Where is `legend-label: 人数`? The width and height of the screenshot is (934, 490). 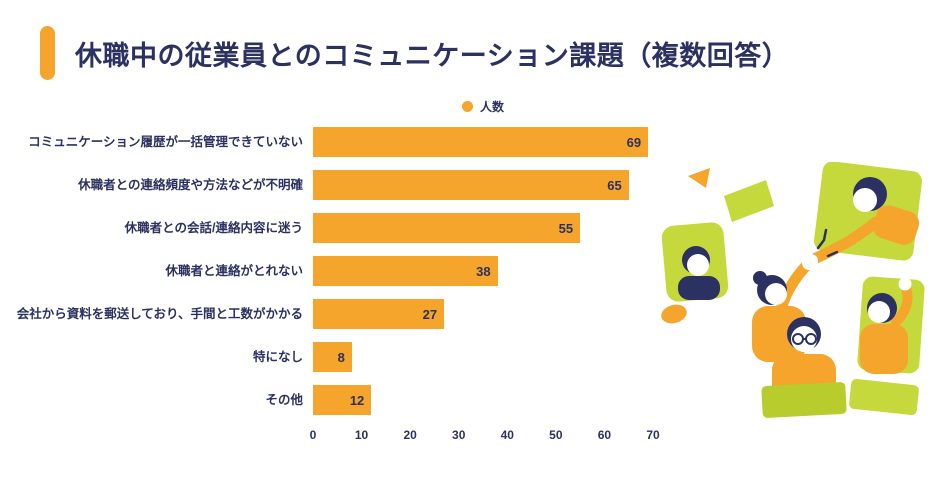
legend-label: 人数 is located at coordinates (491, 107).